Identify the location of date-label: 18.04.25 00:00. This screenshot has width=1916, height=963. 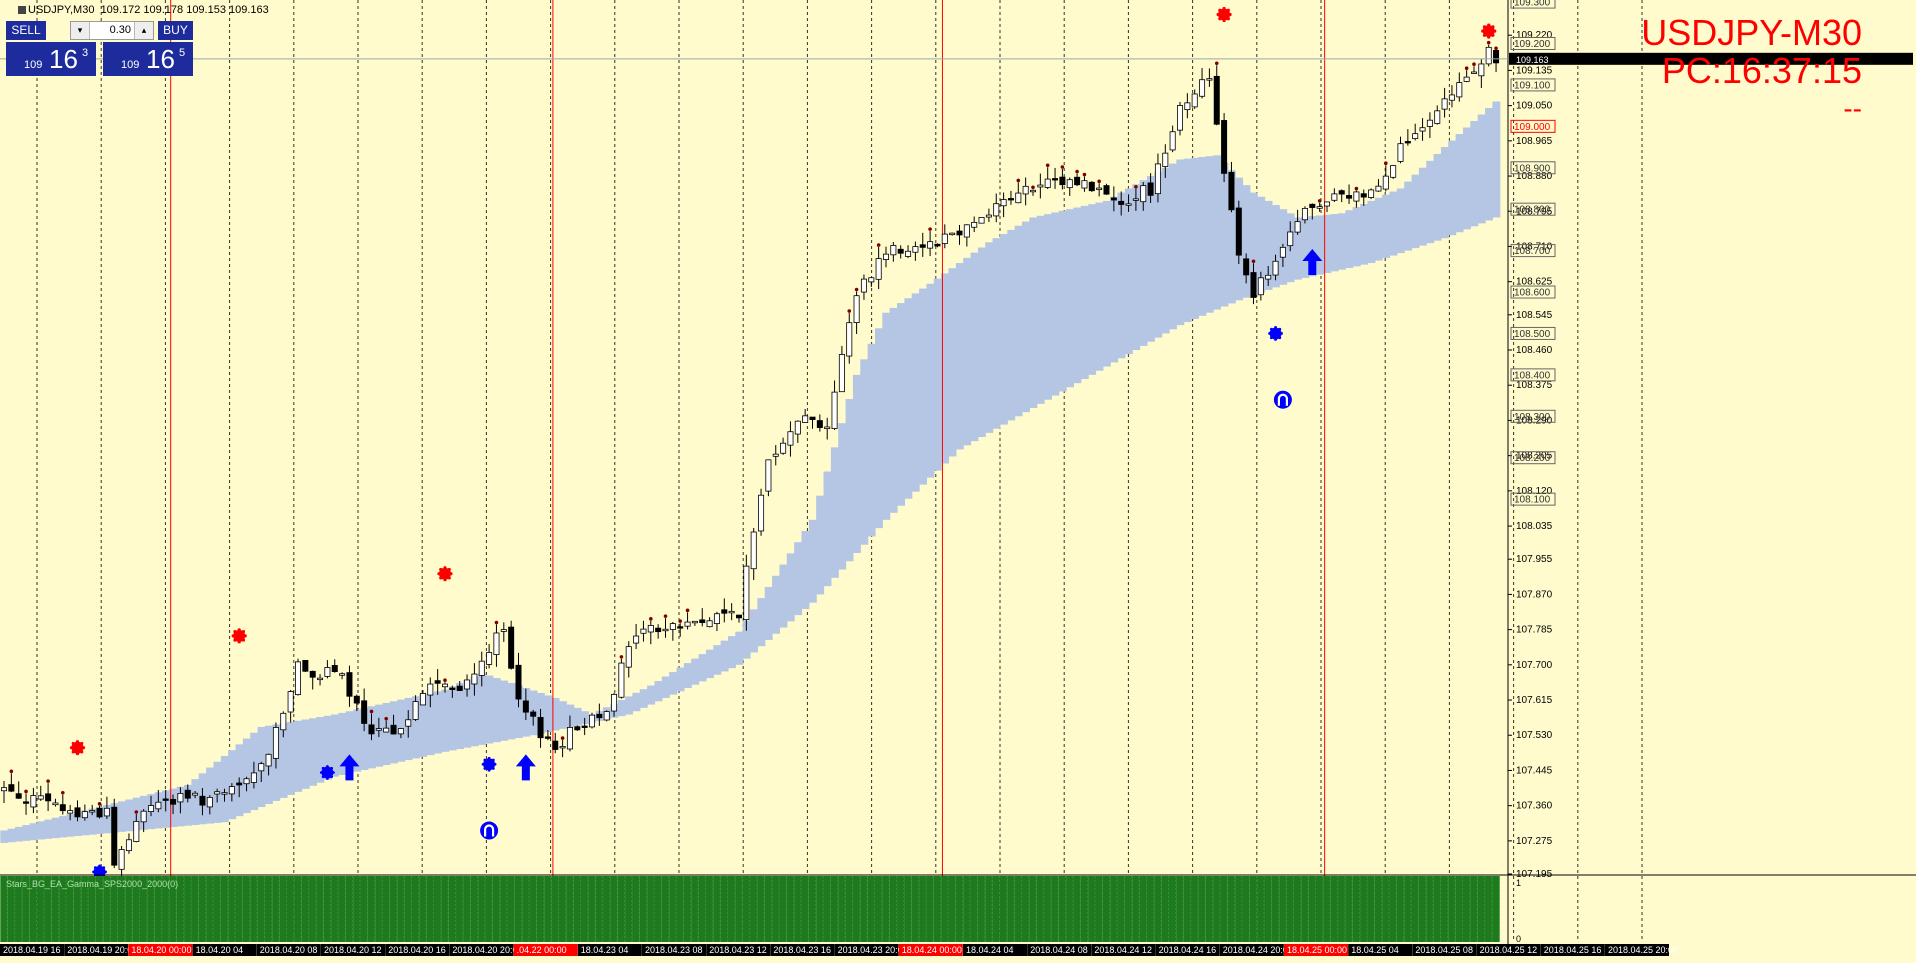
(1317, 950).